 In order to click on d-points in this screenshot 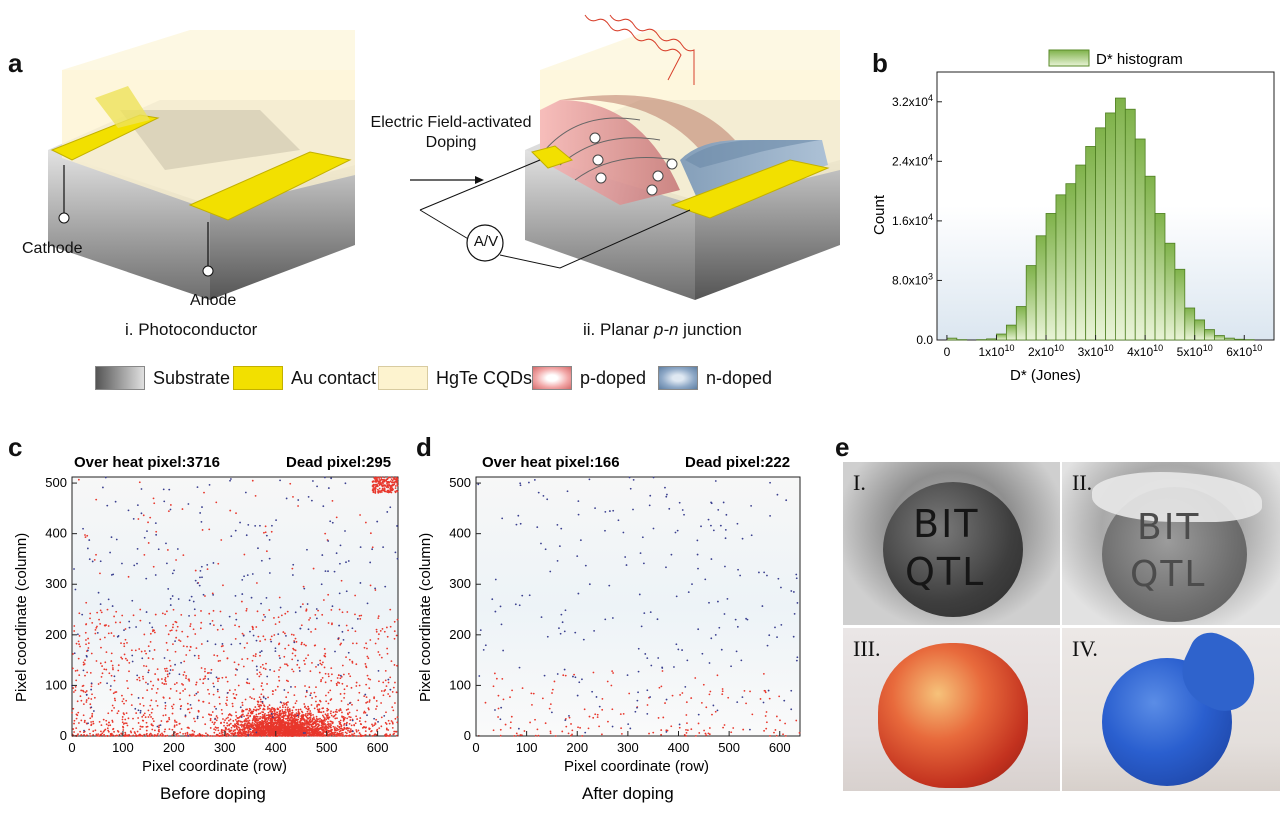, I will do `click(639, 606)`.